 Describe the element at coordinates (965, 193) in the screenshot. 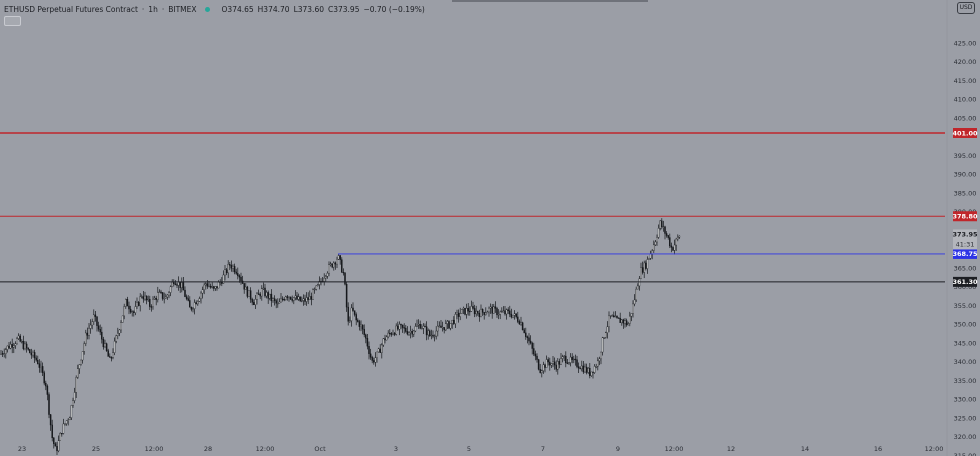

I see `y-tick-label: 385.00` at that location.